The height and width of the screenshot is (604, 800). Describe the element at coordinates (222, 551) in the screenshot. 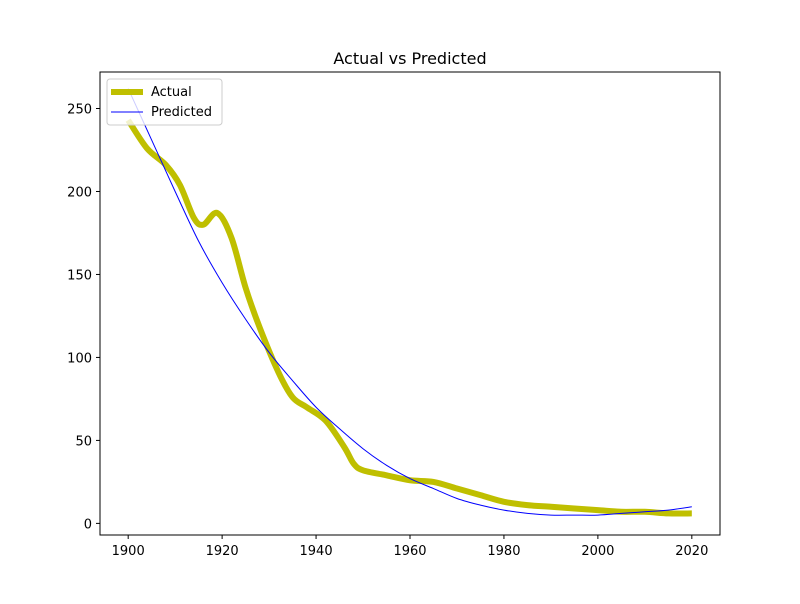

I see `x-tick-label: 1920` at that location.